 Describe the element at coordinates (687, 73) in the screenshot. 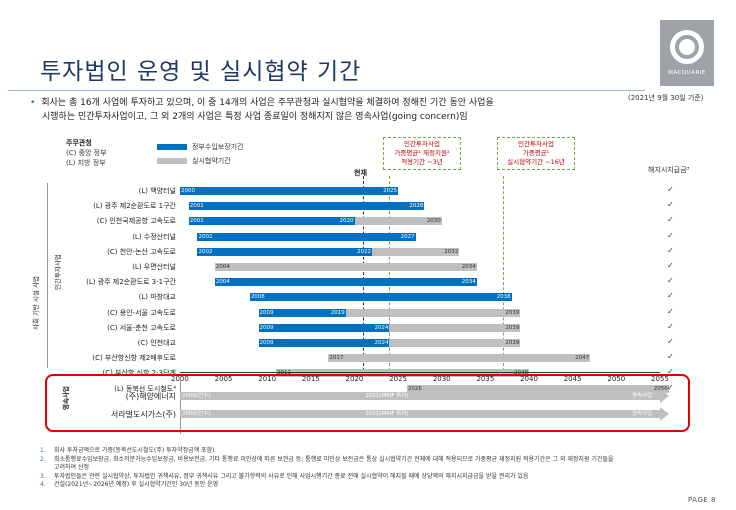

I see `logo-text: MACQUARIE` at that location.